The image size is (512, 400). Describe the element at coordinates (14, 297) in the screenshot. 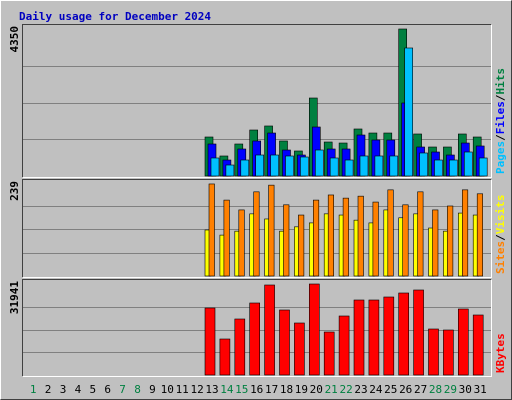

I see `y-max-label: 31941` at that location.